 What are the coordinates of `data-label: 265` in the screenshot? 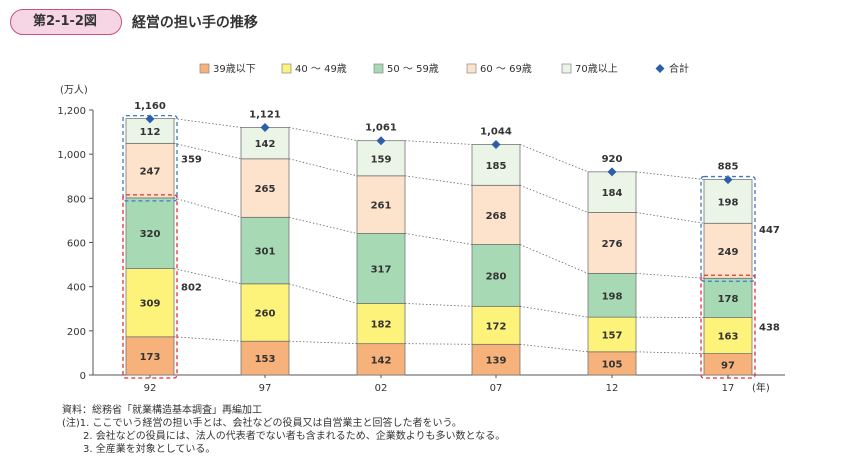 It's located at (265, 189).